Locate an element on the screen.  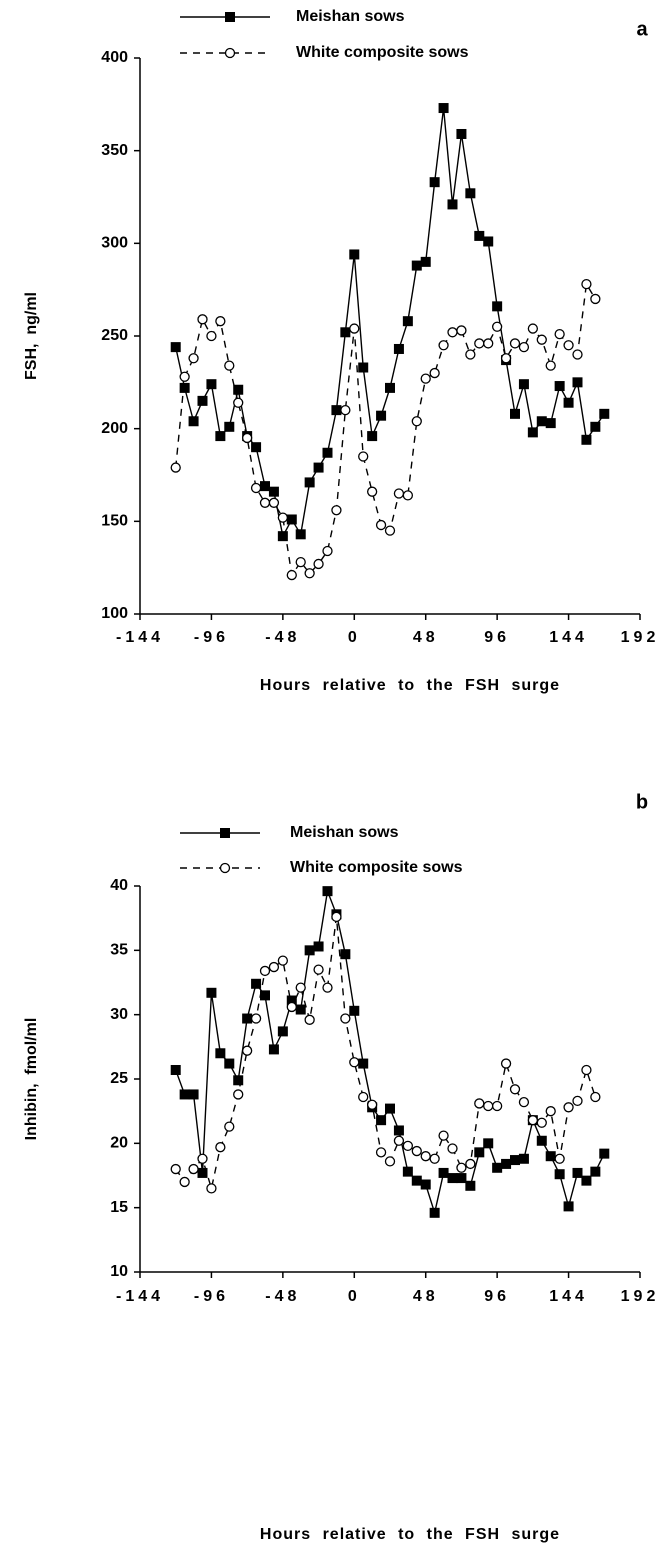
y-tick-label: 30 is located at coordinates (119, 1014).